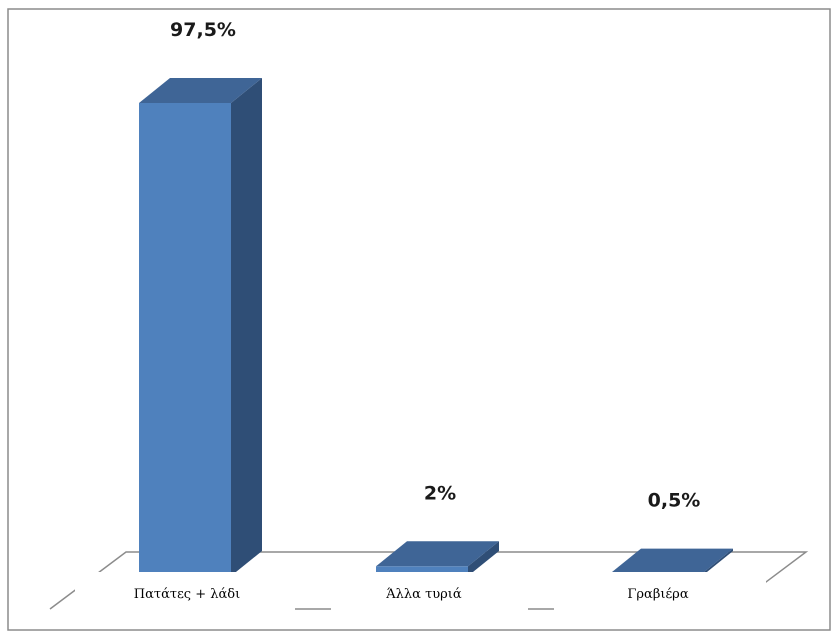 This screenshot has height=639, width=837. I want to click on category-label-1: Άλλα τυριά, so click(423, 594).